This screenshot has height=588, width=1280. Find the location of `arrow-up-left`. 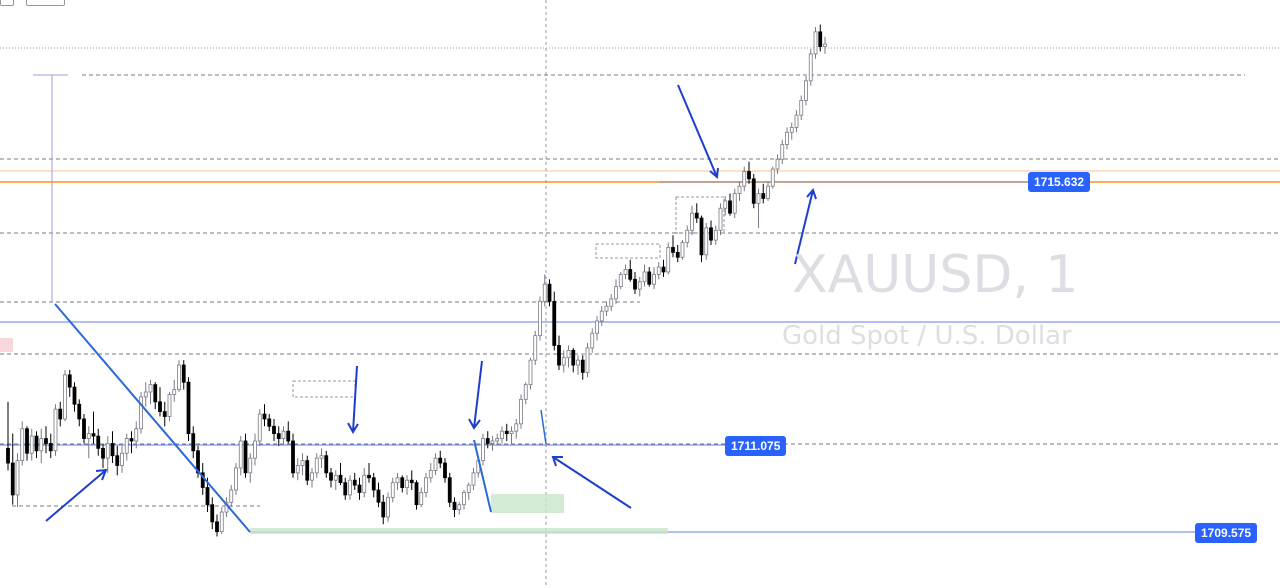

arrow-up-left is located at coordinates (591, 482).